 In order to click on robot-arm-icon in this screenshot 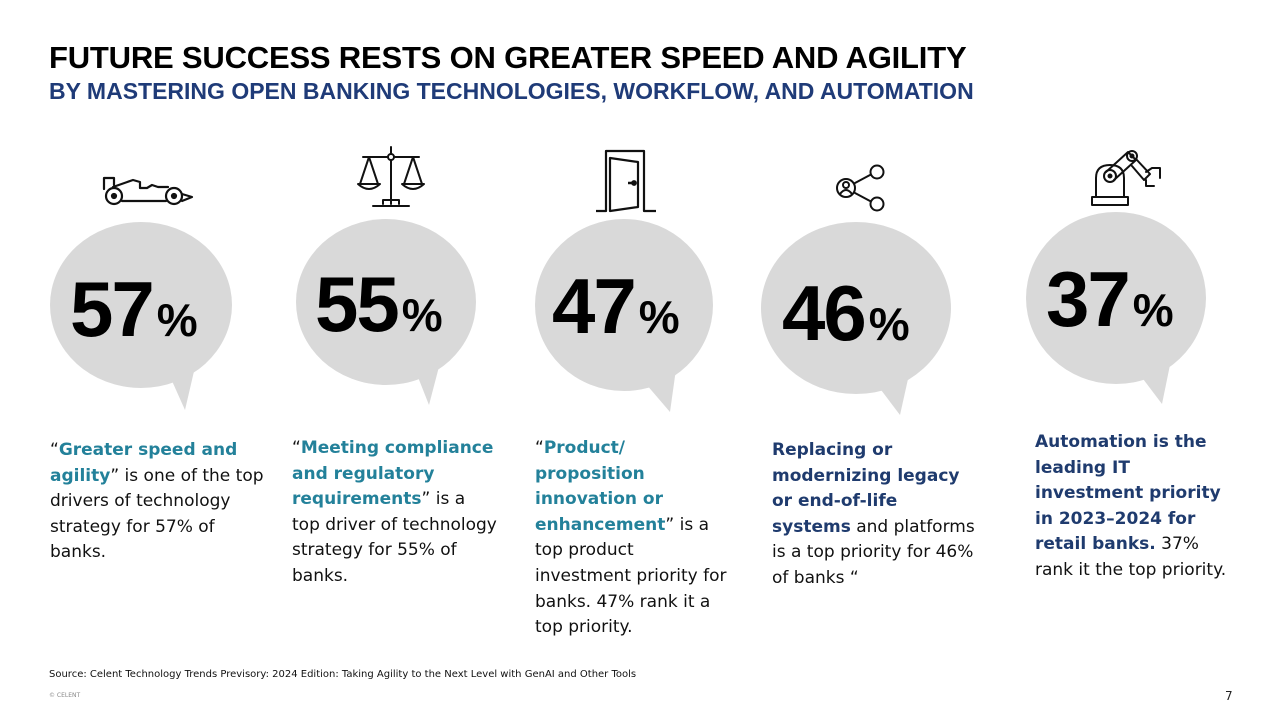, I will do `click(1128, 179)`.